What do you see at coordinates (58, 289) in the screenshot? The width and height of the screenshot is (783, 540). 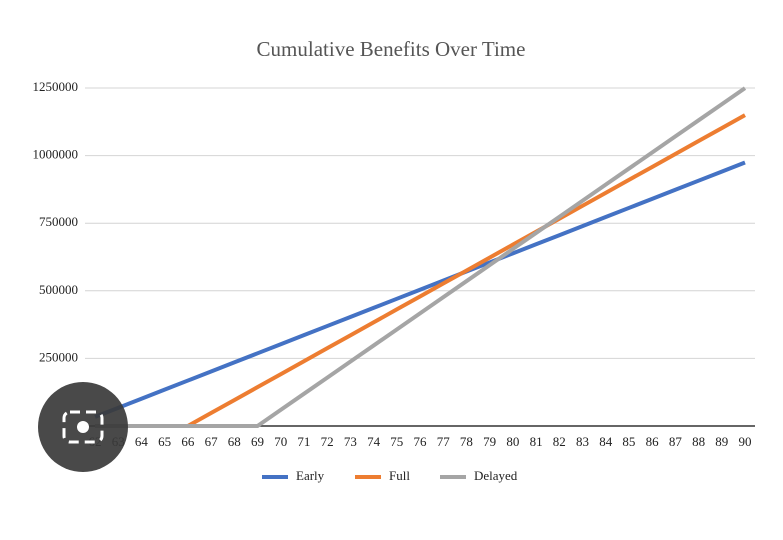 I see `y-tick-label: 500000` at bounding box center [58, 289].